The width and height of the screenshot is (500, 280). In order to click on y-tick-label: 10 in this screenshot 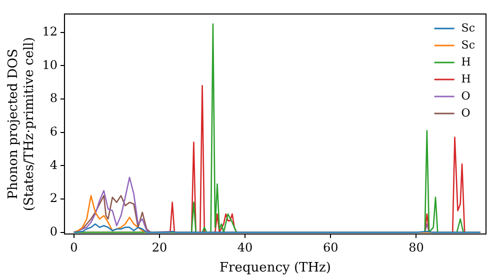, I will do `click(50, 65)`.